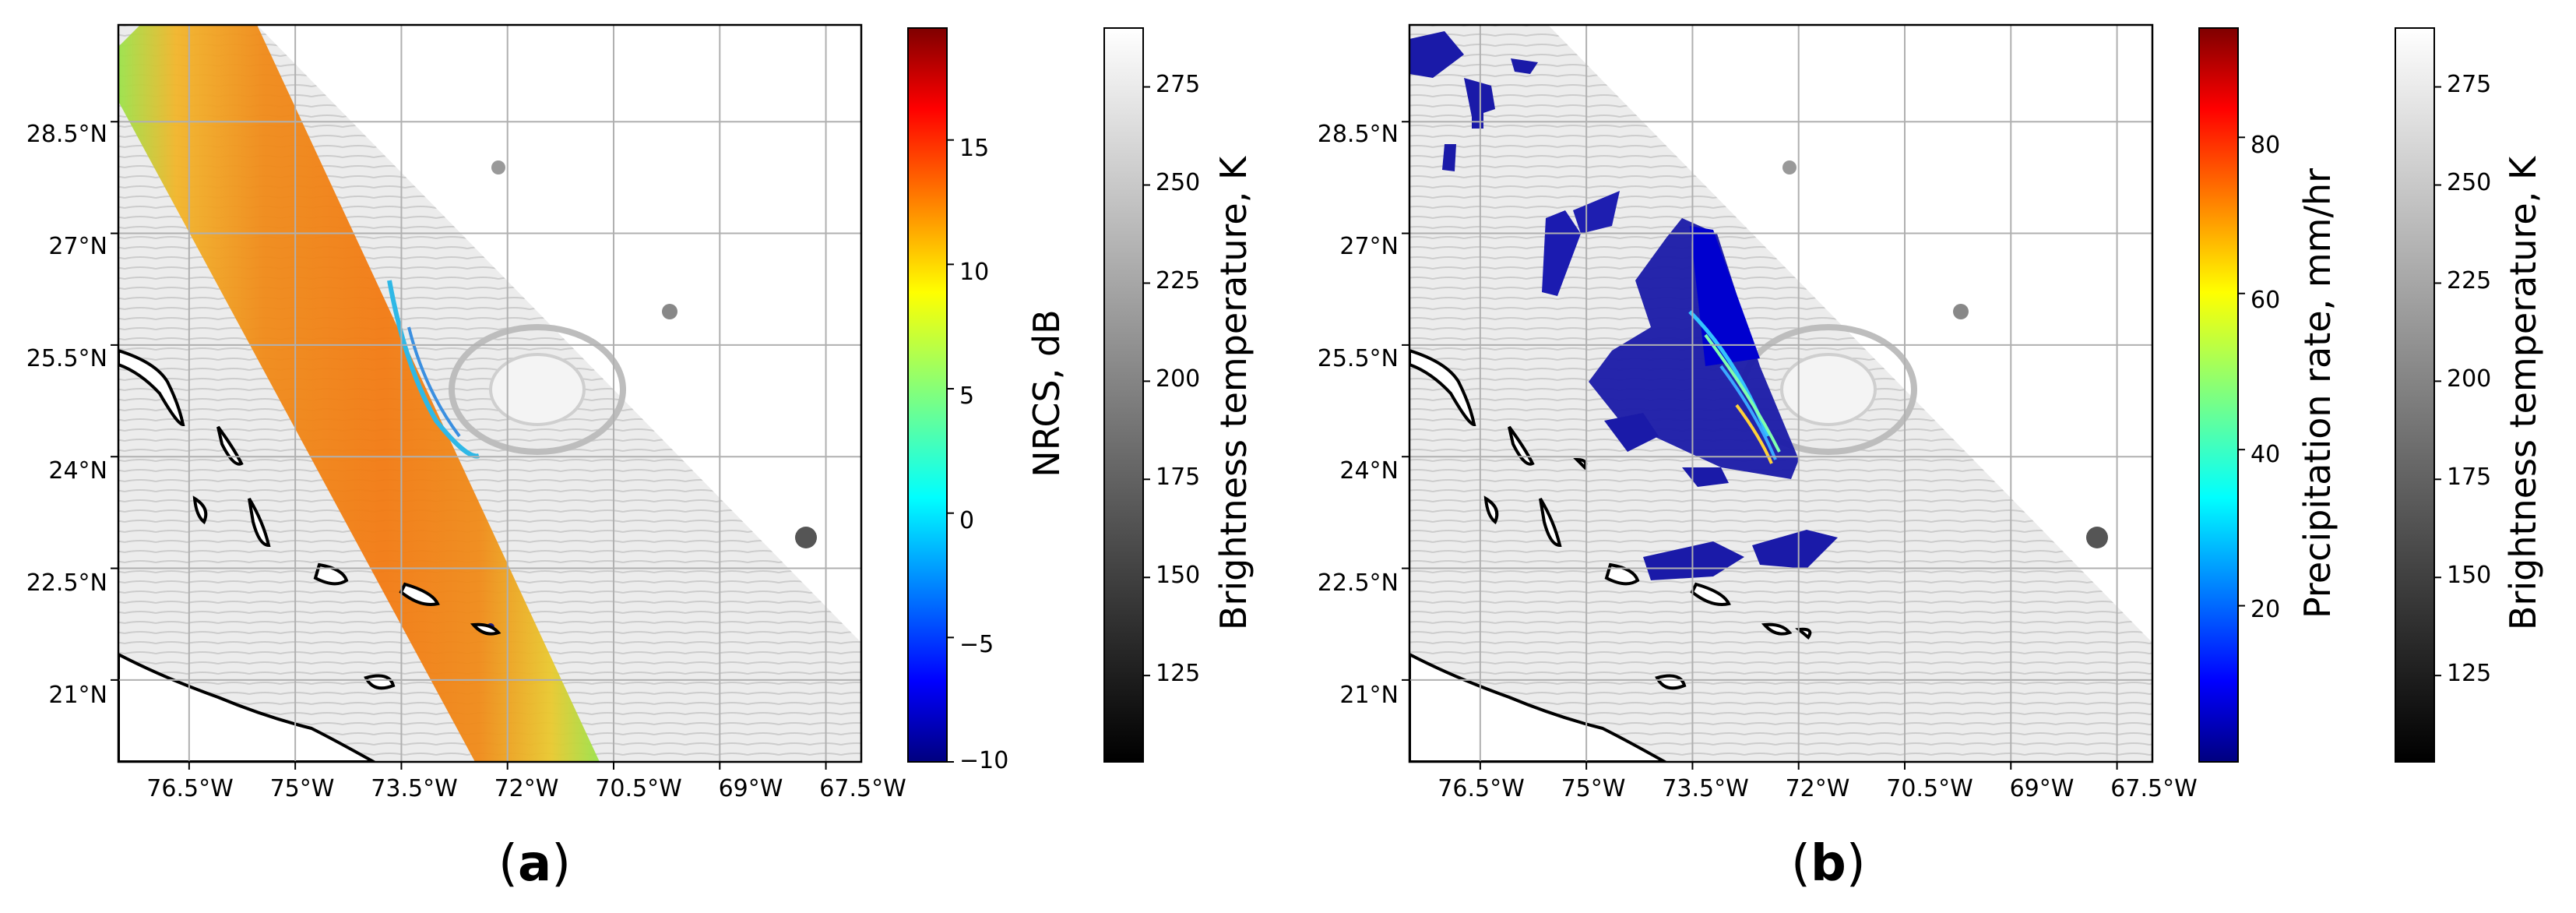 This screenshot has height=913, width=2576. Describe the element at coordinates (2317, 393) in the screenshot. I see `colorbar-label-precip: Precipitation rate, mm/hr` at that location.